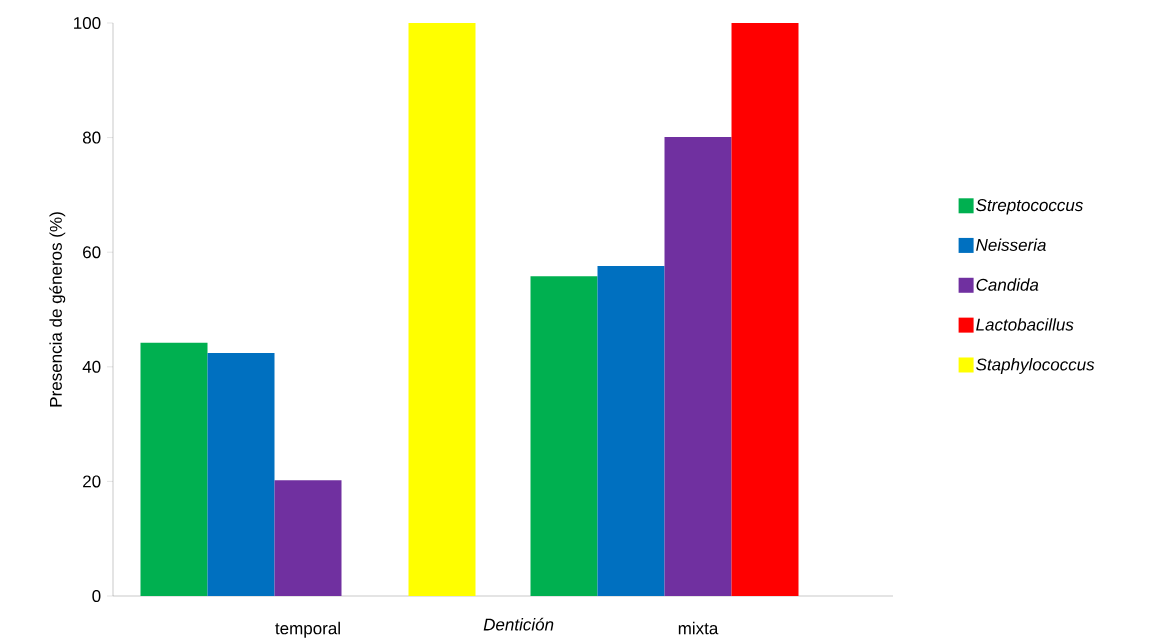 Image resolution: width=1157 pixels, height=643 pixels. I want to click on y-tick-label: 100, so click(87, 23).